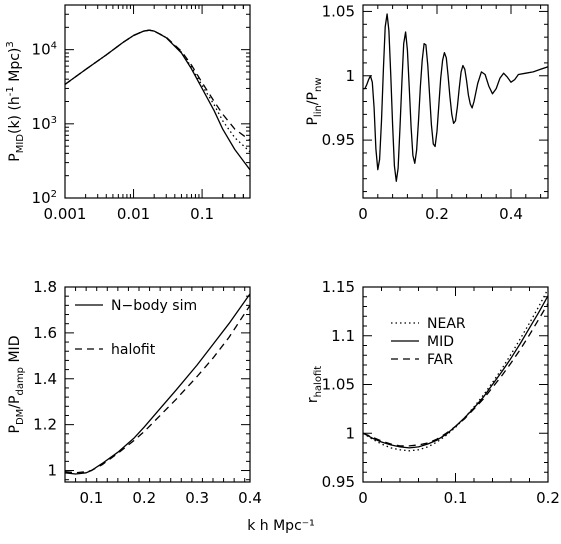 The height and width of the screenshot is (544, 561). Describe the element at coordinates (318, 84) in the screenshot. I see `y-axis-label-subscript-2: nw` at that location.